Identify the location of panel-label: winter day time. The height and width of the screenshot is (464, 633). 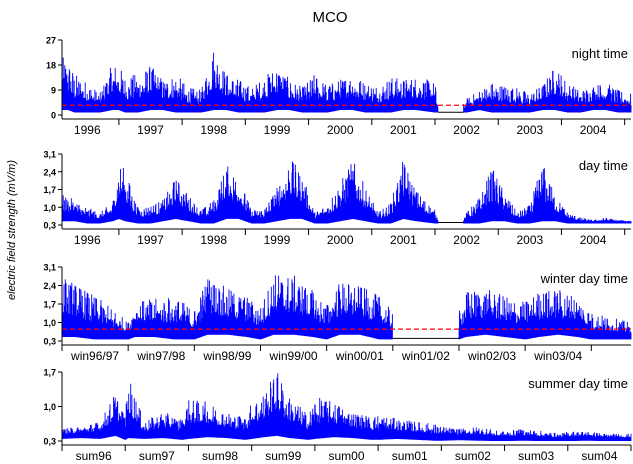
(584, 278).